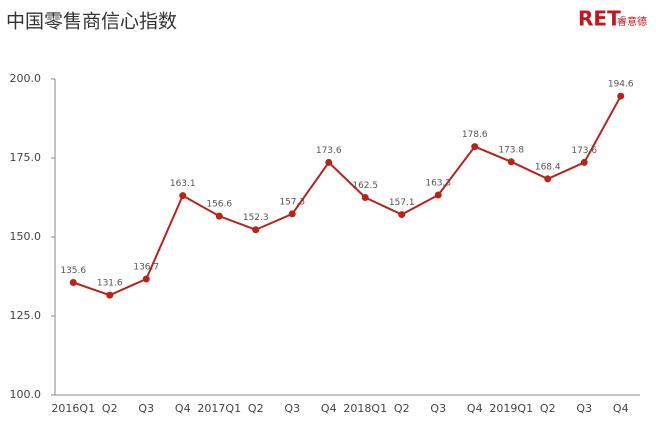 The image size is (656, 425). Describe the element at coordinates (91, 22) in the screenshot. I see `chart-title: 中国零售商信心指数` at that location.